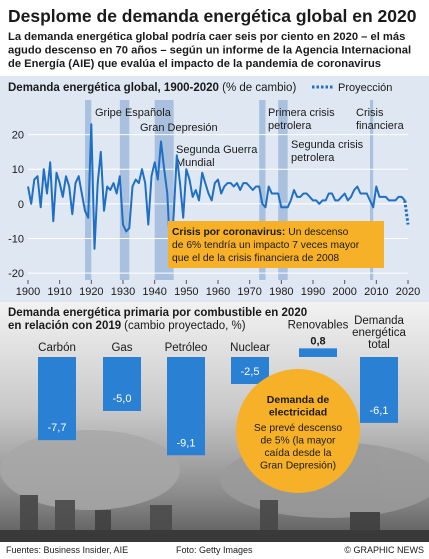 The height and width of the screenshot is (559, 429). I want to click on legend-label: Proyección, so click(365, 88).